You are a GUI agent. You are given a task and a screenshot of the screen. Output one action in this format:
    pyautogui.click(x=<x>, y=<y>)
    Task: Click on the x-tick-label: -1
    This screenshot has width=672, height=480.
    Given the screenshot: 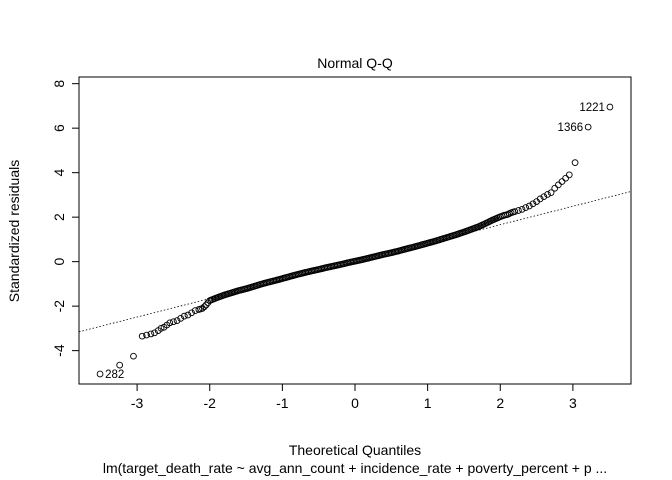 What is the action you would take?
    pyautogui.click(x=282, y=403)
    